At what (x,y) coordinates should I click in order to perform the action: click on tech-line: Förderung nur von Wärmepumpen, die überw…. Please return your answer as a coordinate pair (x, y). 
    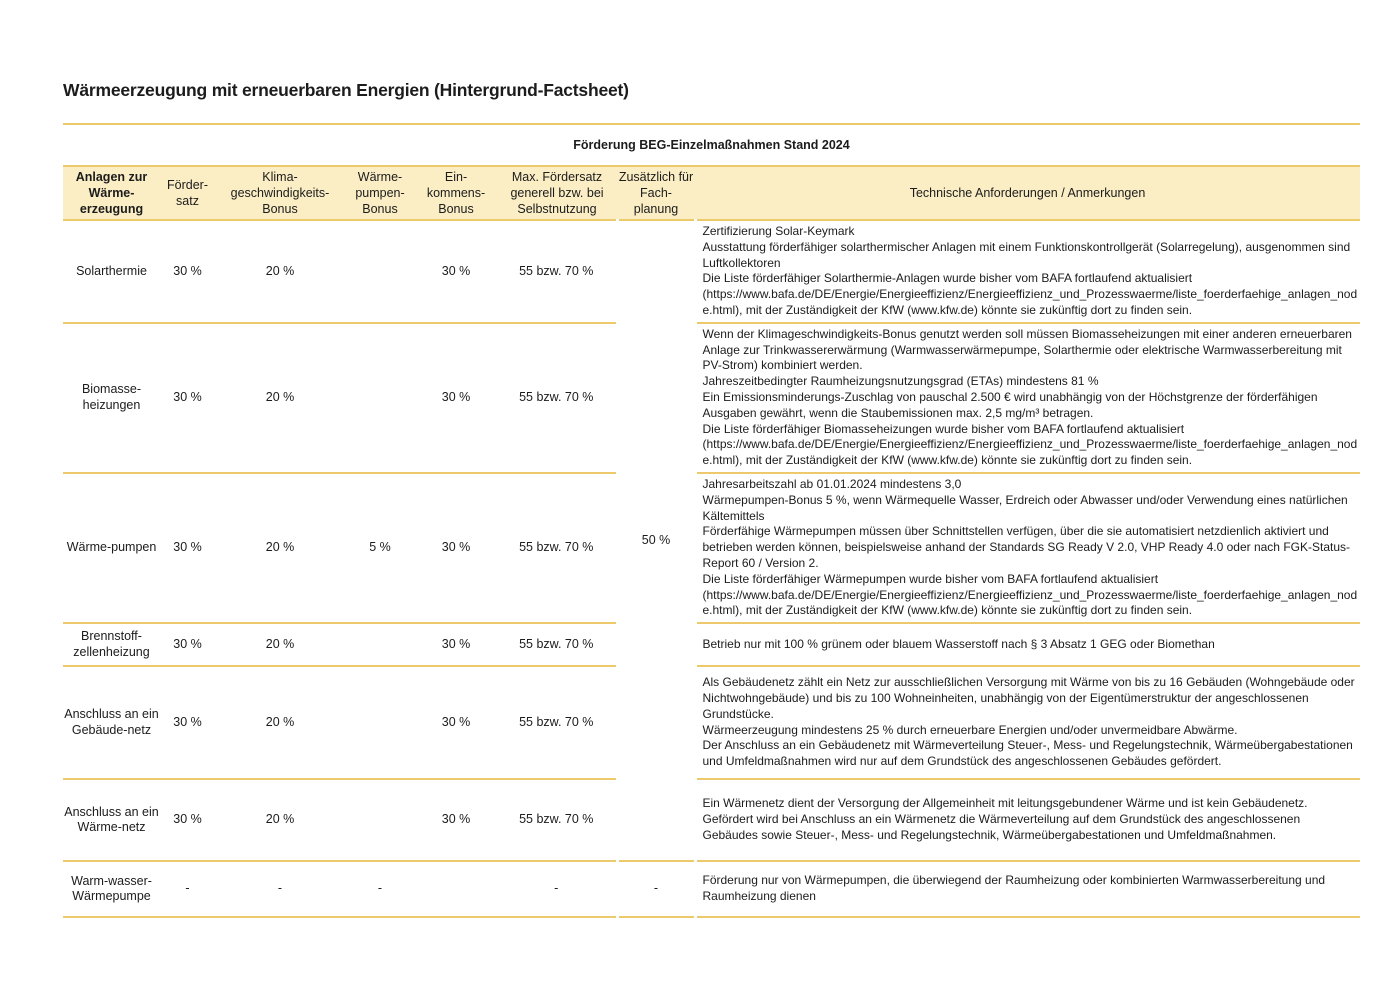
    Looking at the image, I should click on (1014, 888).